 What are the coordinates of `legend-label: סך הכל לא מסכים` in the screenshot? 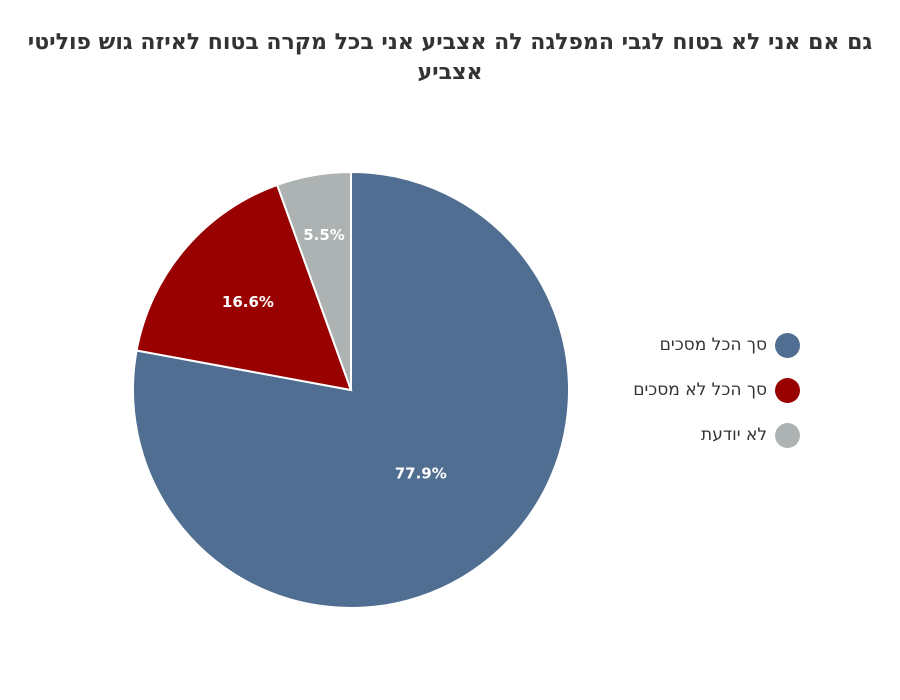 It's located at (700, 390).